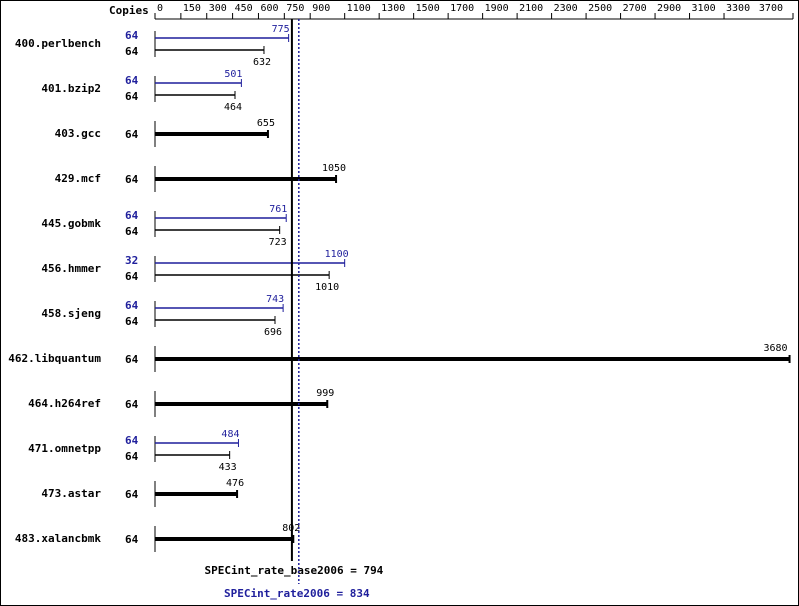 The width and height of the screenshot is (799, 606). I want to click on x-tick-label: 150, so click(192, 8).